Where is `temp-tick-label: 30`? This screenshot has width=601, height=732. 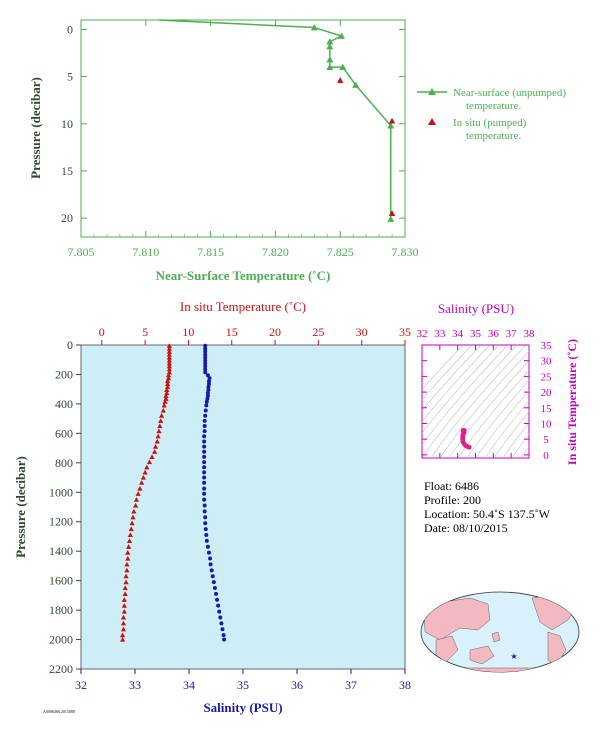
temp-tick-label: 30 is located at coordinates (362, 332).